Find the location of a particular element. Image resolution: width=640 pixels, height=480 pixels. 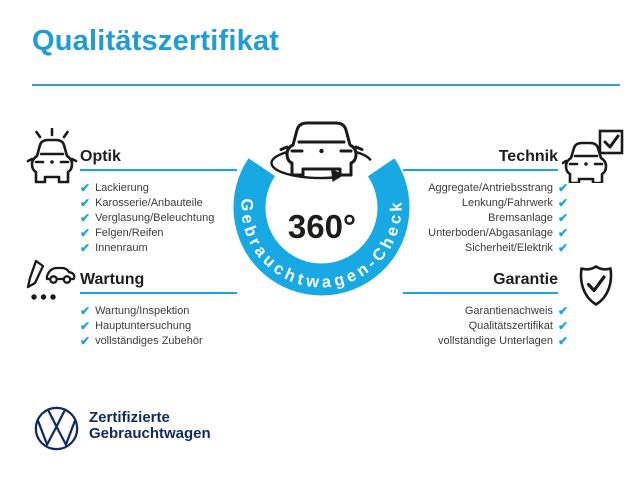

car-shine-icon is located at coordinates (52, 156).